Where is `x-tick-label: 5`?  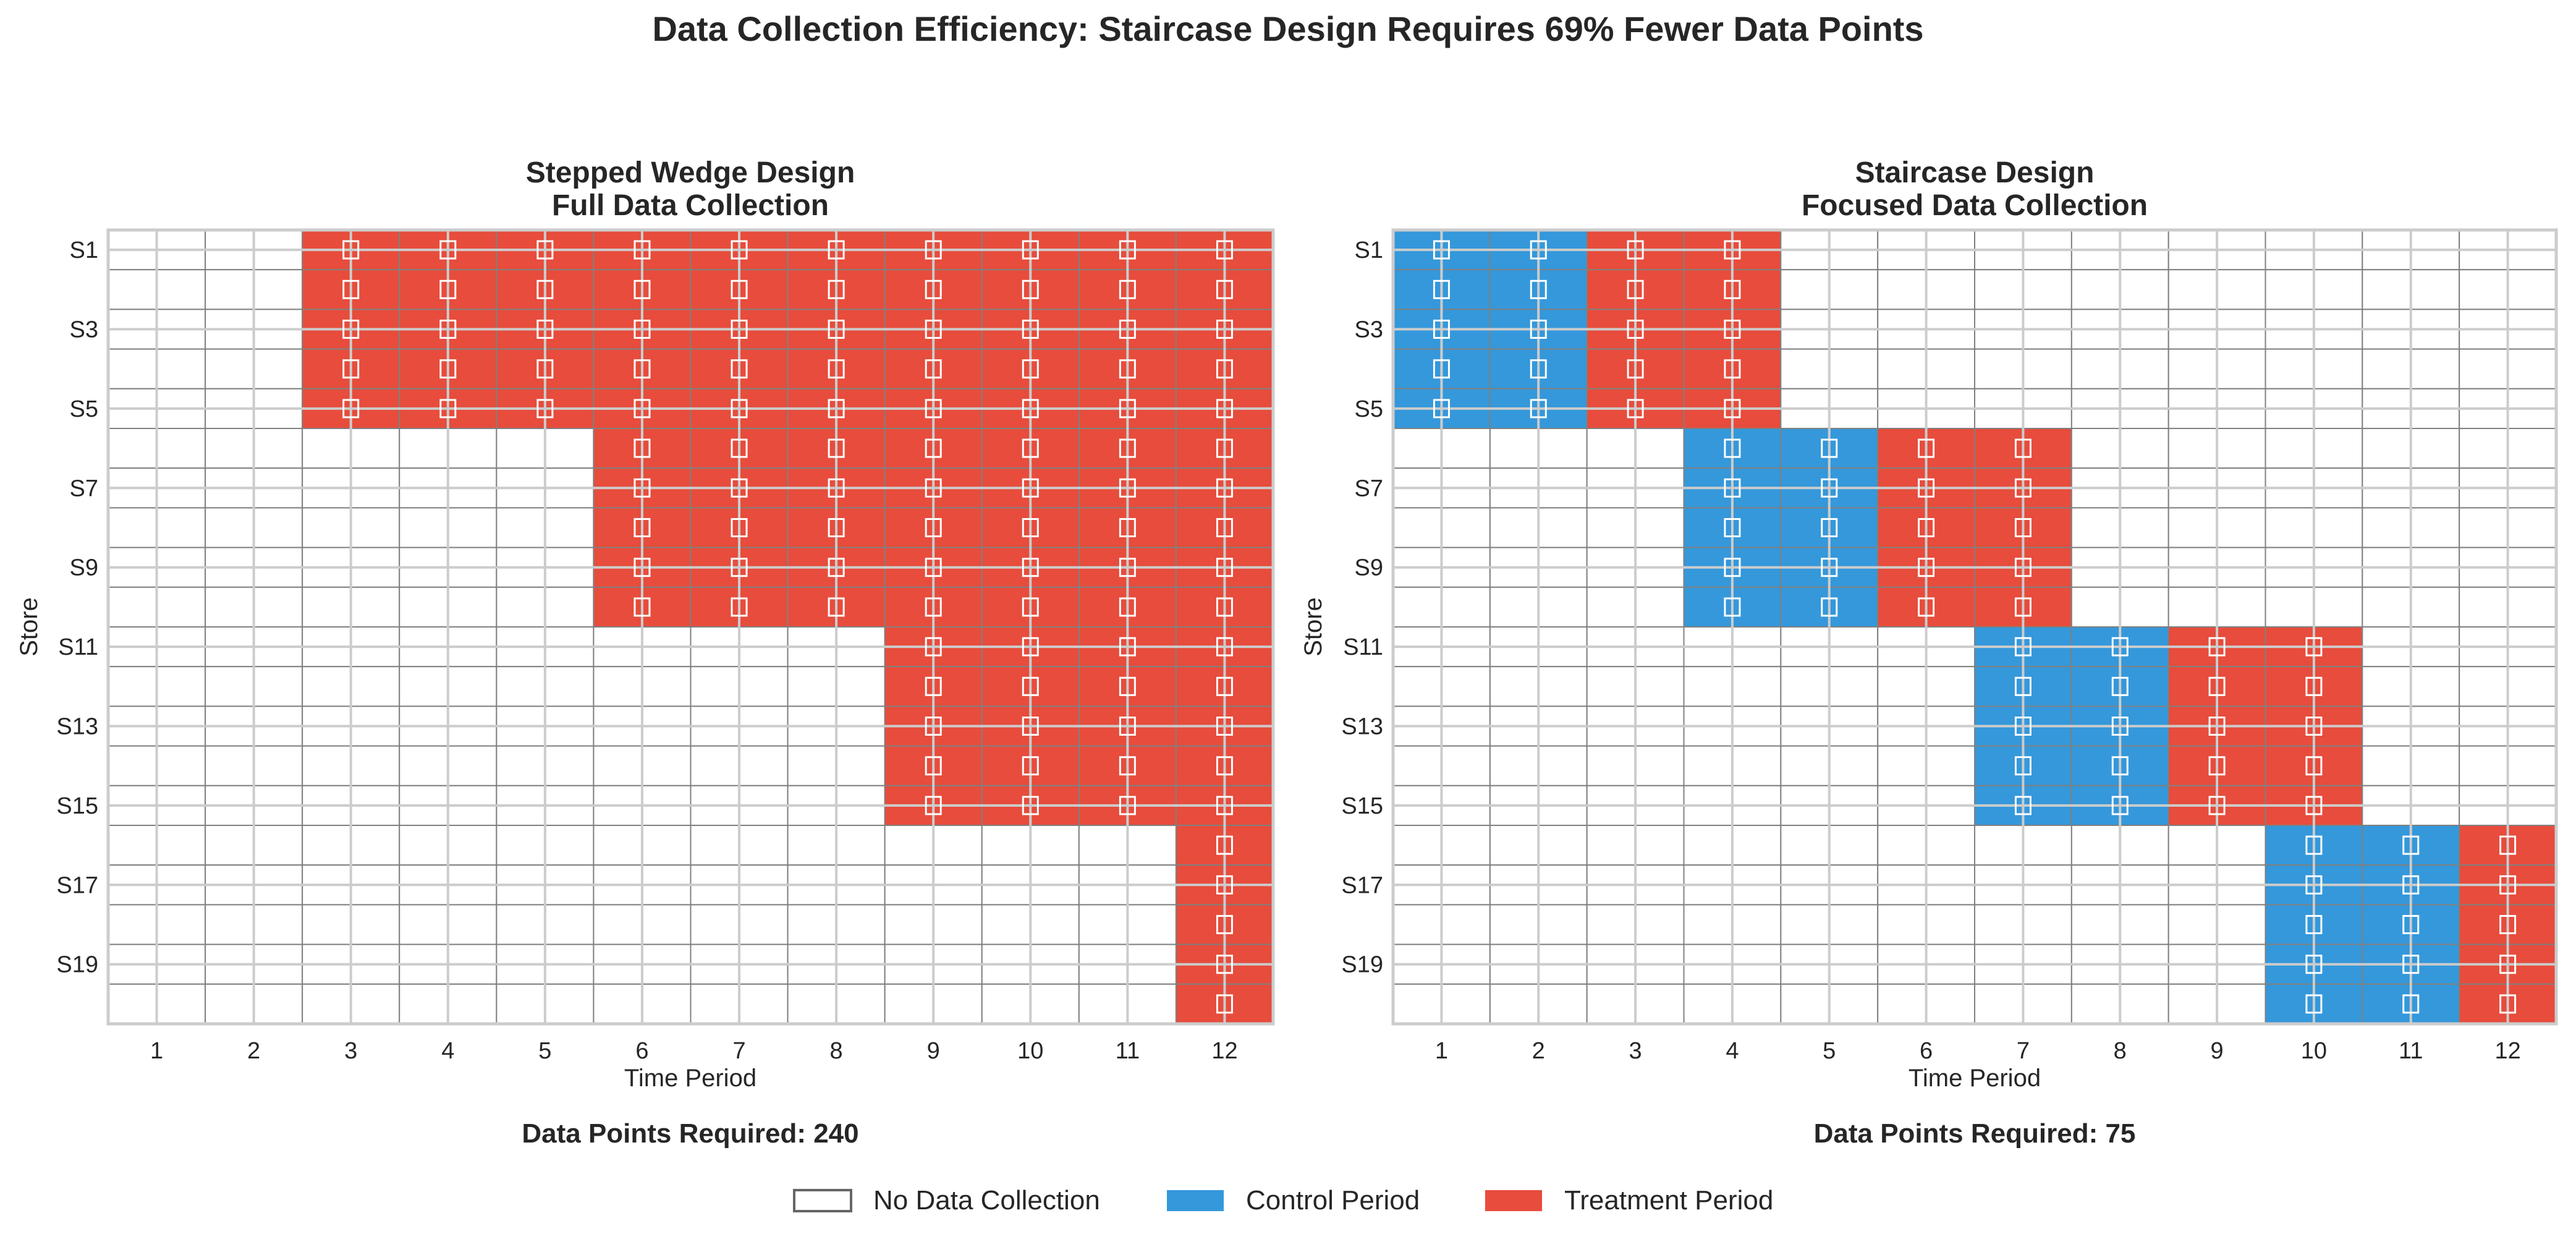 x-tick-label: 5 is located at coordinates (1829, 1051).